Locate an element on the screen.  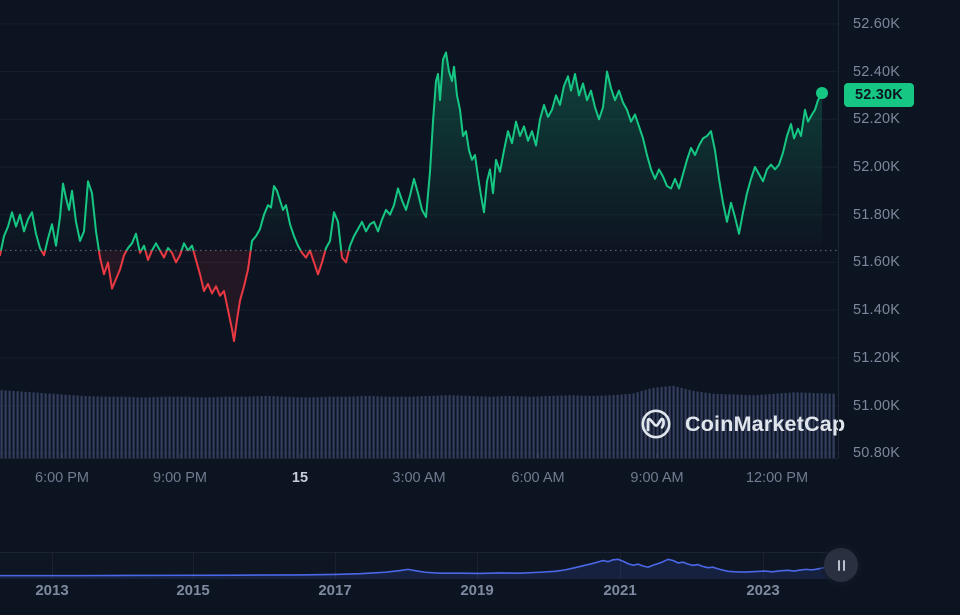
minimap-sparkline is located at coordinates (419, 568).